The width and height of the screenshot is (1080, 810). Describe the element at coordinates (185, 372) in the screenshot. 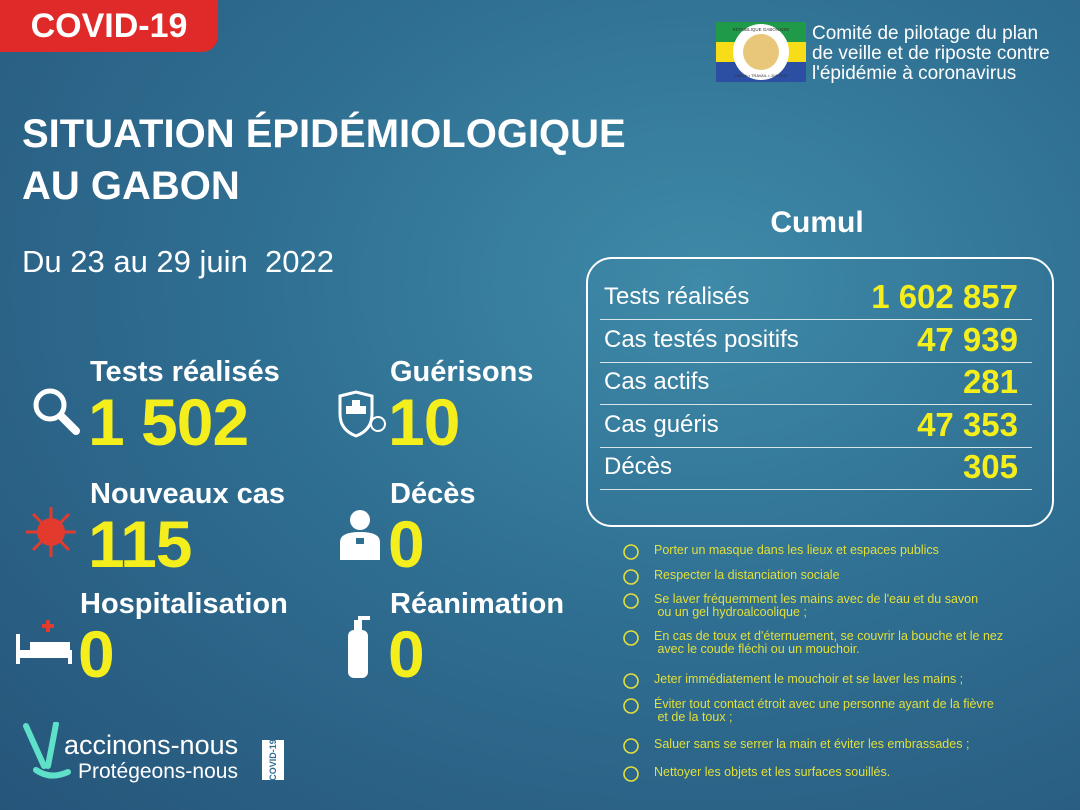

I see `stat-label: Tests réalisés` at that location.